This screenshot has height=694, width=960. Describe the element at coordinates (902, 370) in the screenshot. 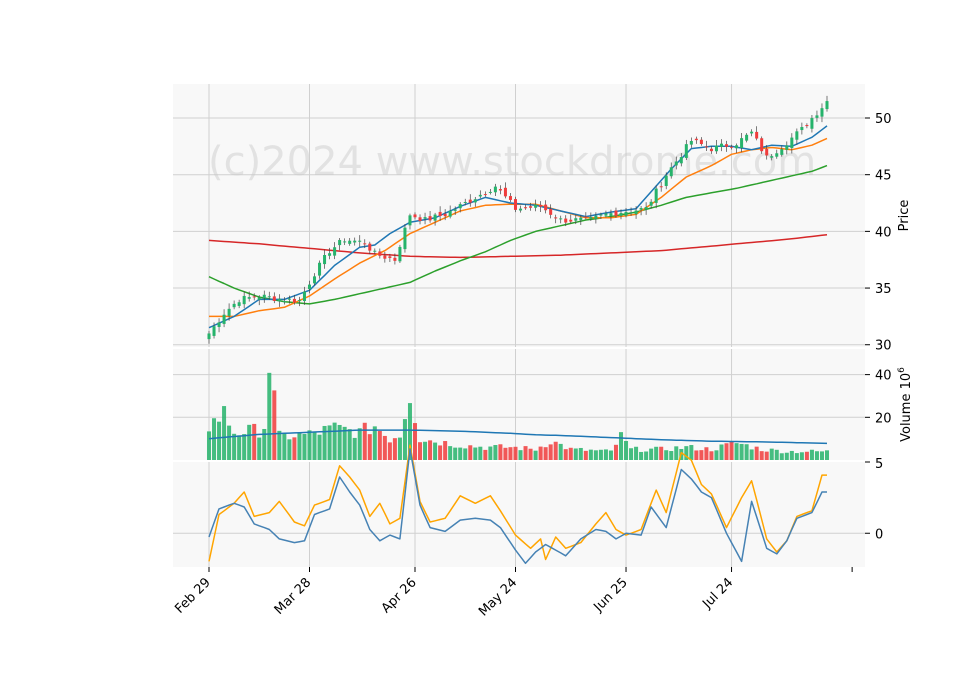

I see `volume-axis-label-exponent: 6` at that location.